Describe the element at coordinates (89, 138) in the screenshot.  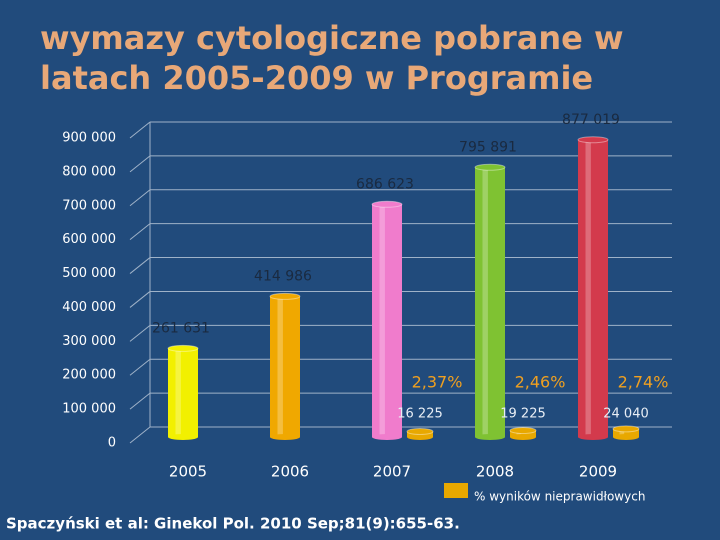
I see `y-tick-label: 900 000` at that location.